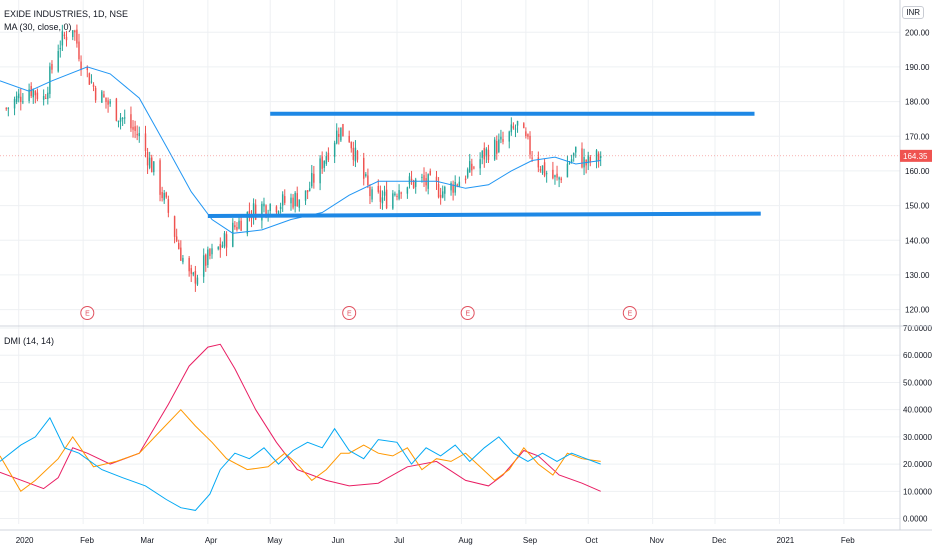 Image resolution: width=932 pixels, height=550 pixels. What do you see at coordinates (147, 540) in the screenshot?
I see `time-tick-label: Mar` at bounding box center [147, 540].